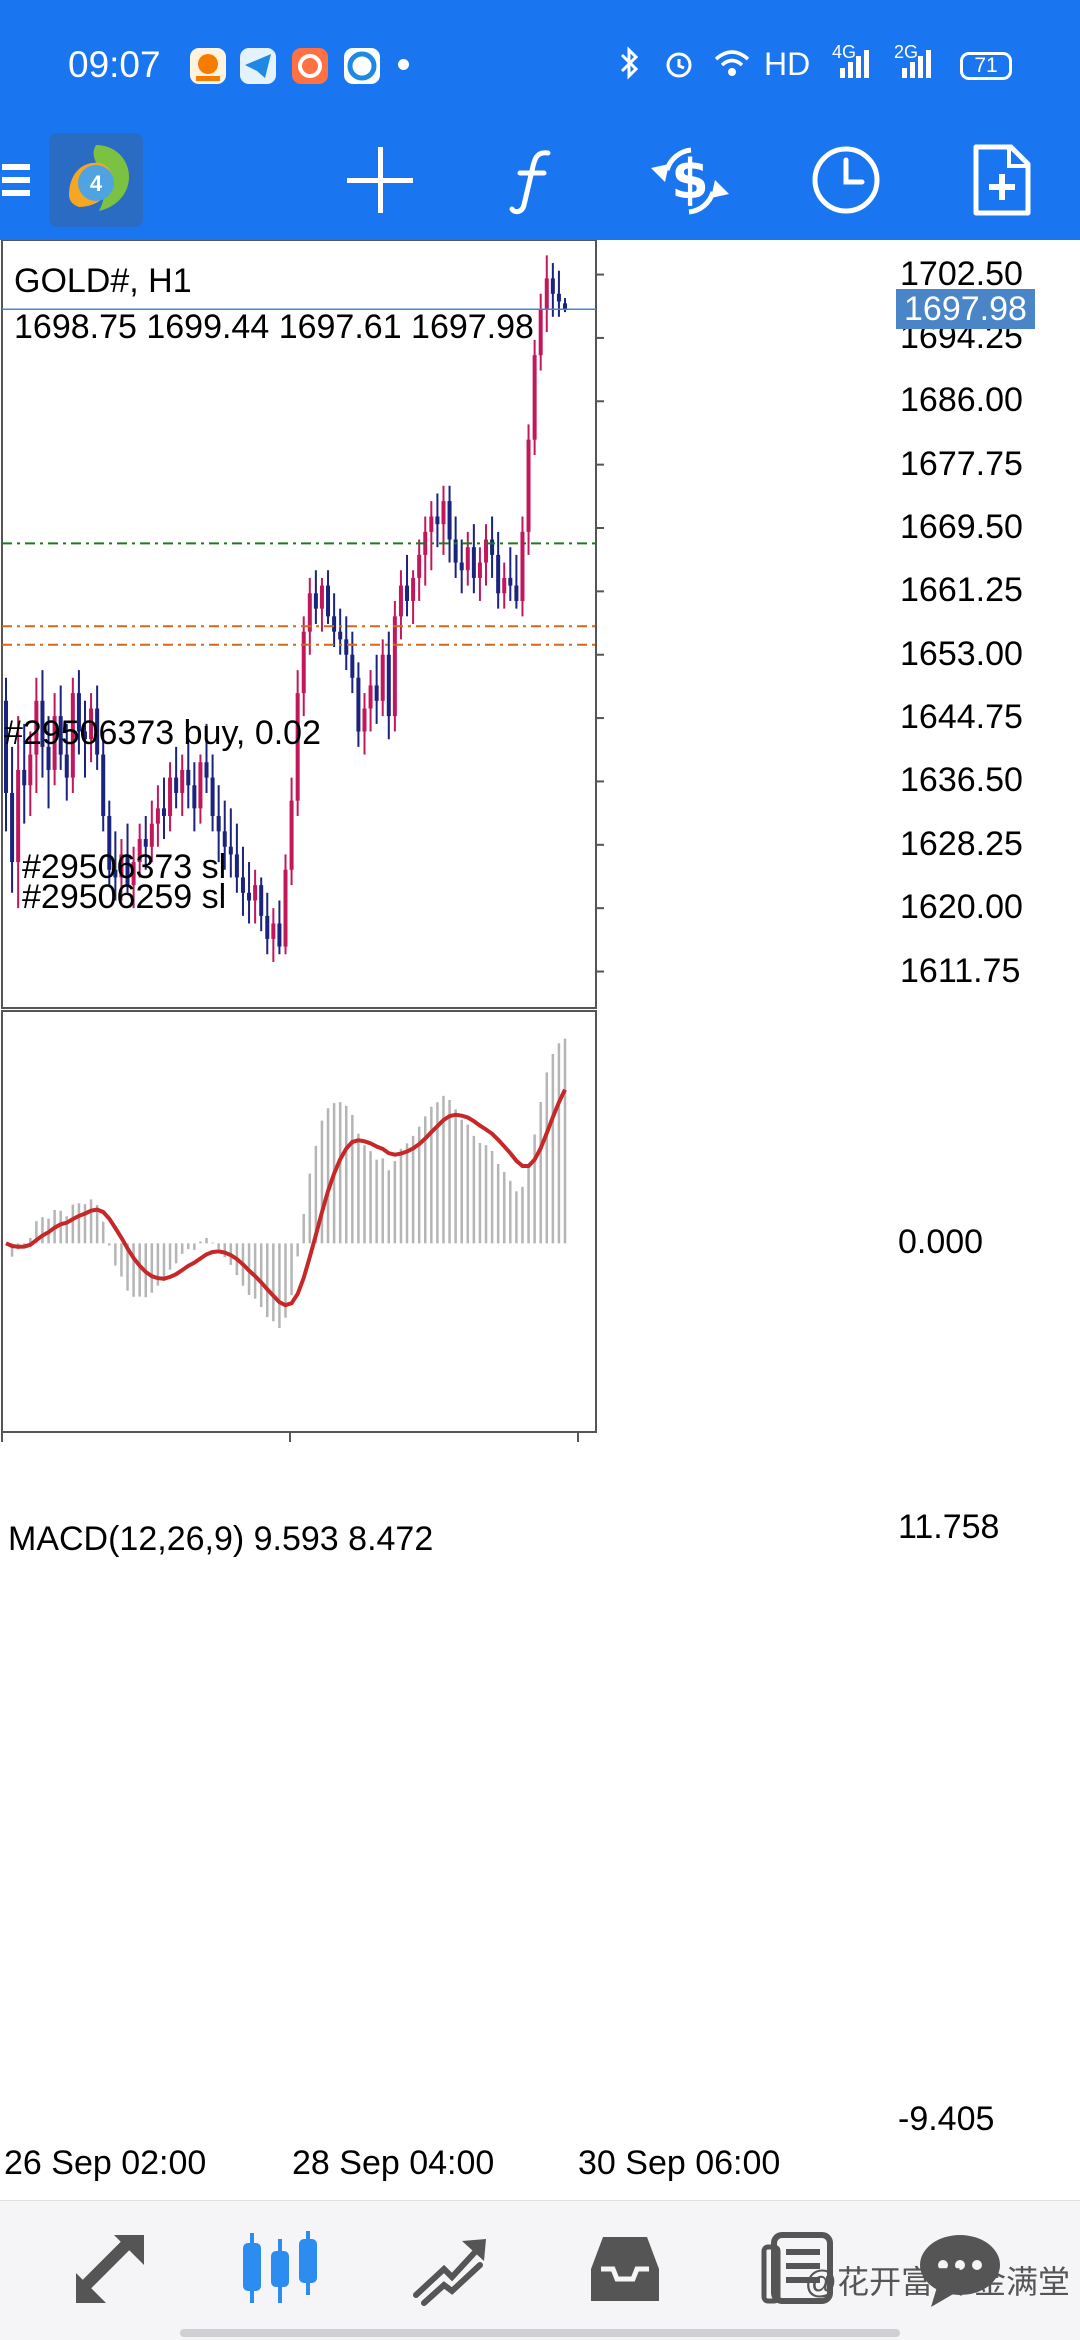  I want to click on history-icon, so click(625, 2269).